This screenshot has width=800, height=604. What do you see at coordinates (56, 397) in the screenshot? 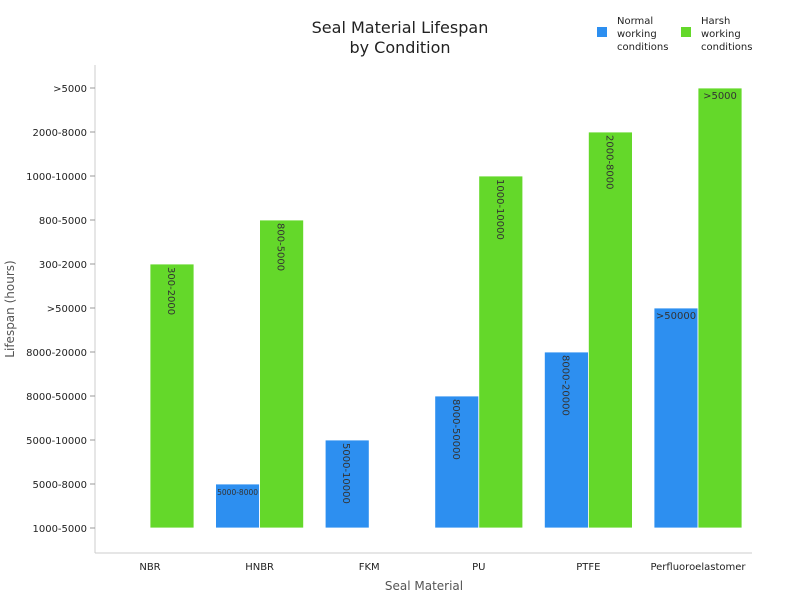
I see `y-tick-label: 8000-50000` at bounding box center [56, 397].